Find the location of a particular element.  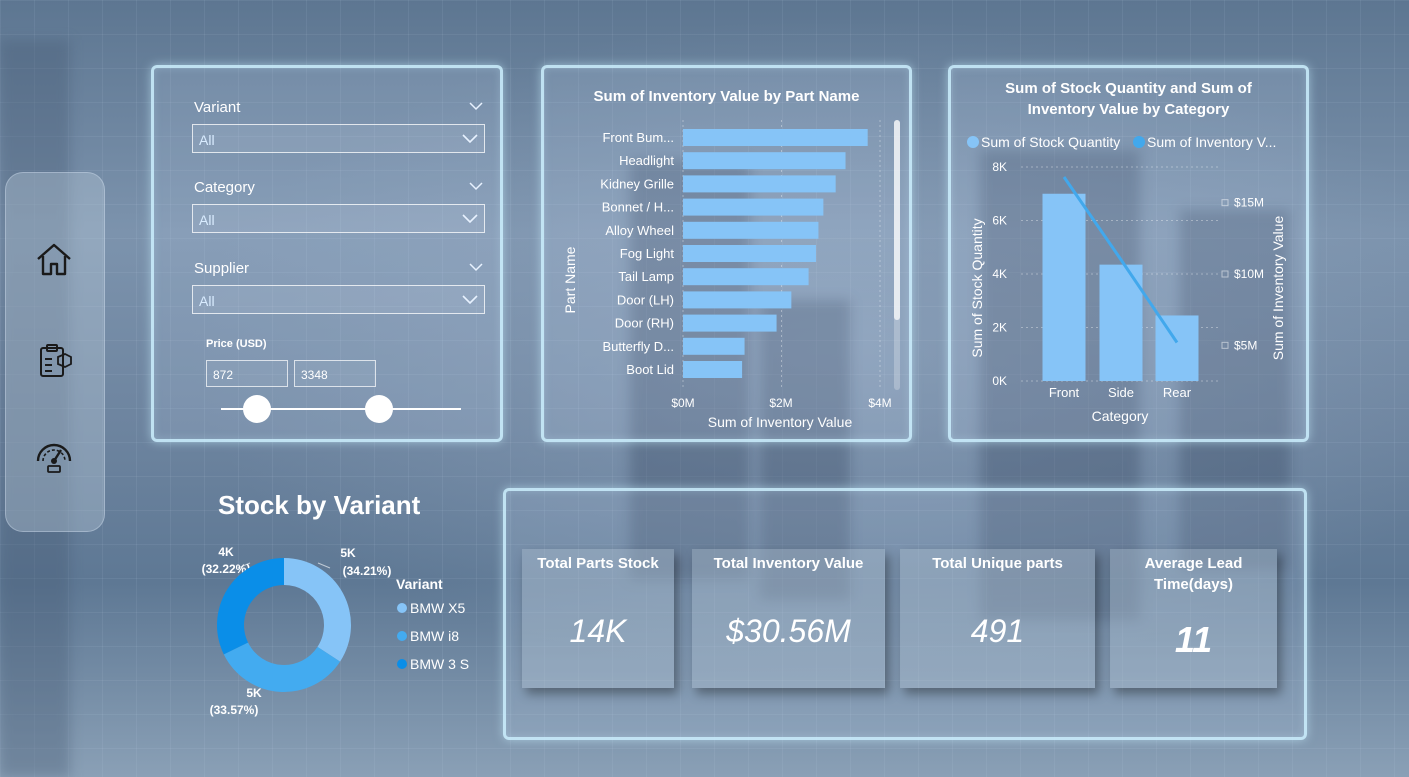

kpi-value: $30.56M is located at coordinates (788, 631).